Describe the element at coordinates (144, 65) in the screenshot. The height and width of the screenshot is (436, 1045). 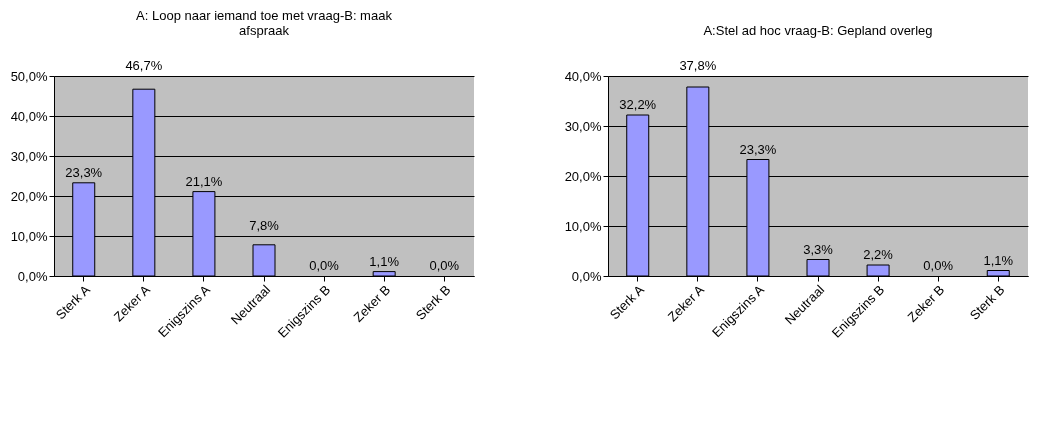
I see `data-label: 46,7%` at that location.